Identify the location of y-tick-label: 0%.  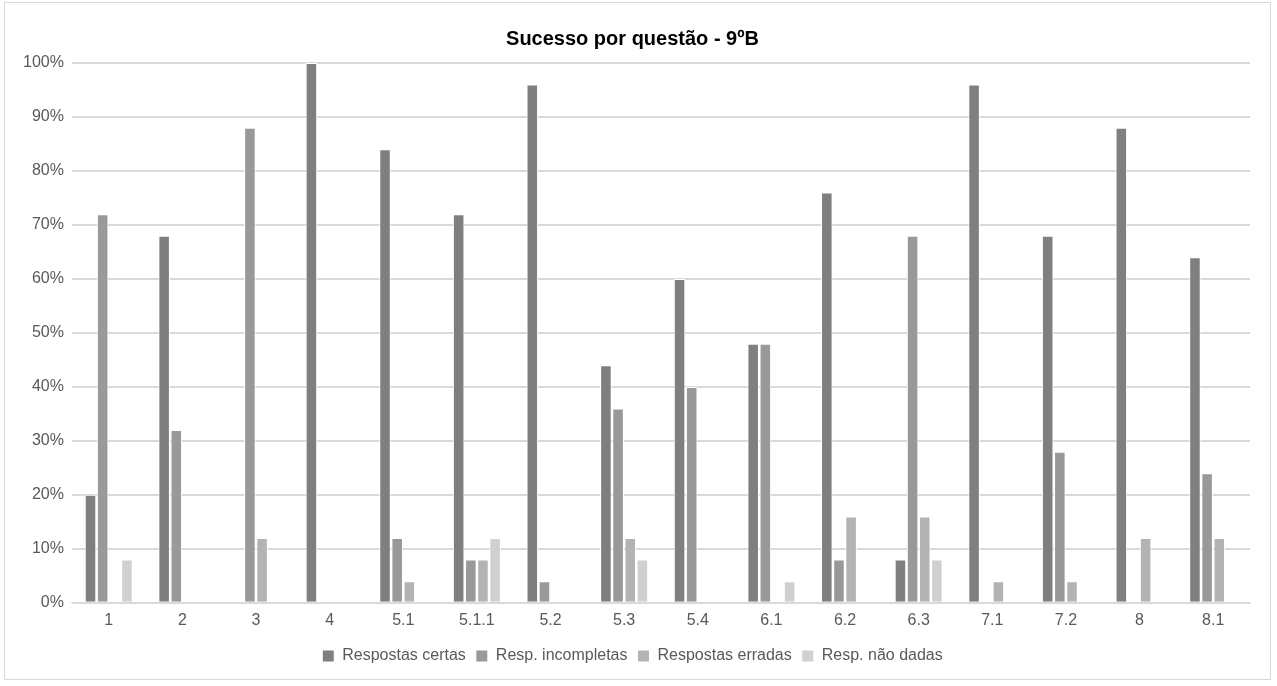
(52, 602).